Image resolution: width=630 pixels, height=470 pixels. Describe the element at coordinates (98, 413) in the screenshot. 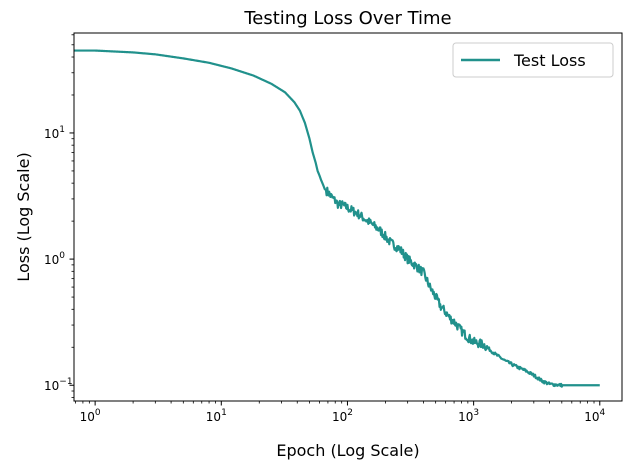

I see `x-tick-exponent: 0` at that location.